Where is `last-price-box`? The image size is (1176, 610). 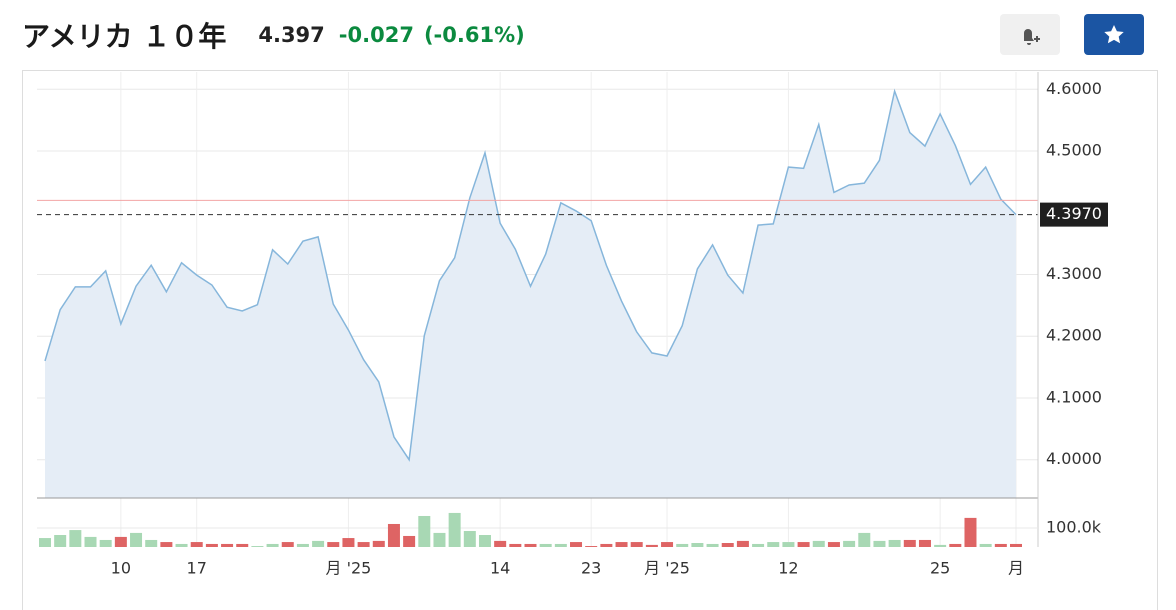
last-price-box is located at coordinates (1074, 214).